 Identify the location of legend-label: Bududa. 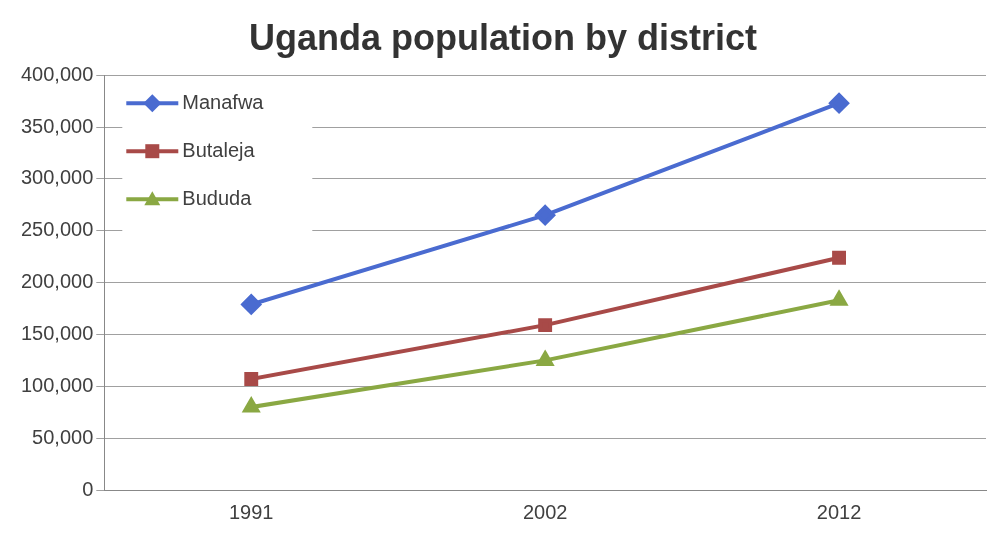
(217, 197).